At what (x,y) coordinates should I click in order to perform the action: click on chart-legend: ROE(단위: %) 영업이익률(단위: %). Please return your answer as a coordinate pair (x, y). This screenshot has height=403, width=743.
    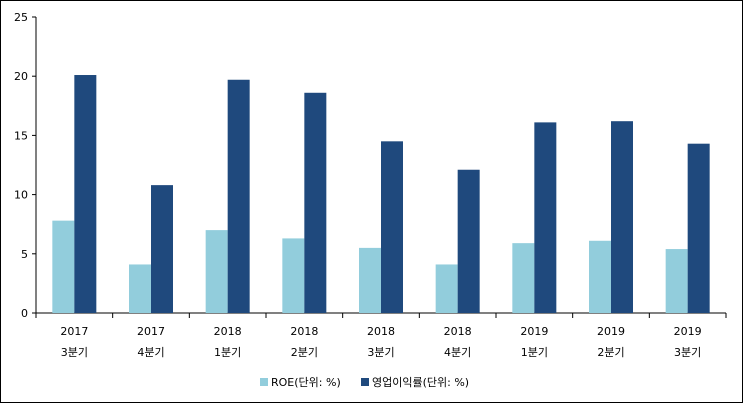
    Looking at the image, I should click on (364, 382).